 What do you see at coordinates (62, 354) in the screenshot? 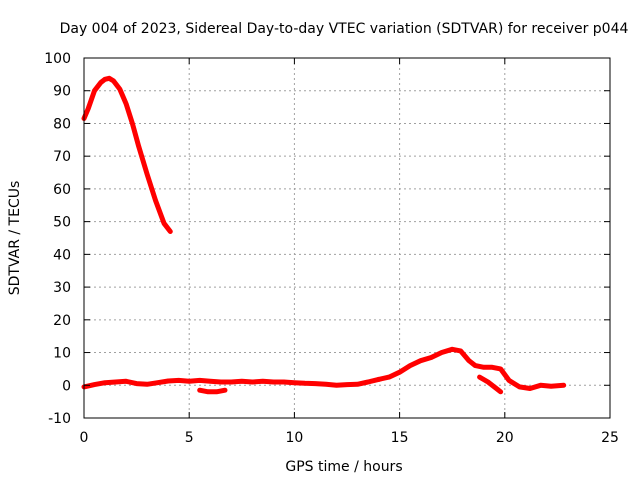
I see `y-tick-label: 10` at bounding box center [62, 354].